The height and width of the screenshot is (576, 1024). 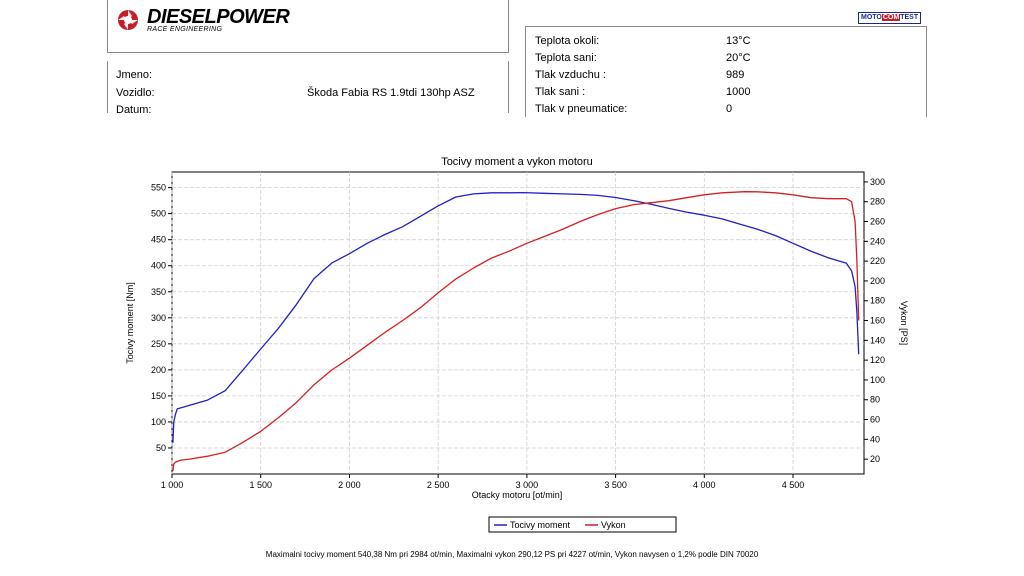 What do you see at coordinates (158, 266) in the screenshot?
I see `y-tick-label: 400` at bounding box center [158, 266].